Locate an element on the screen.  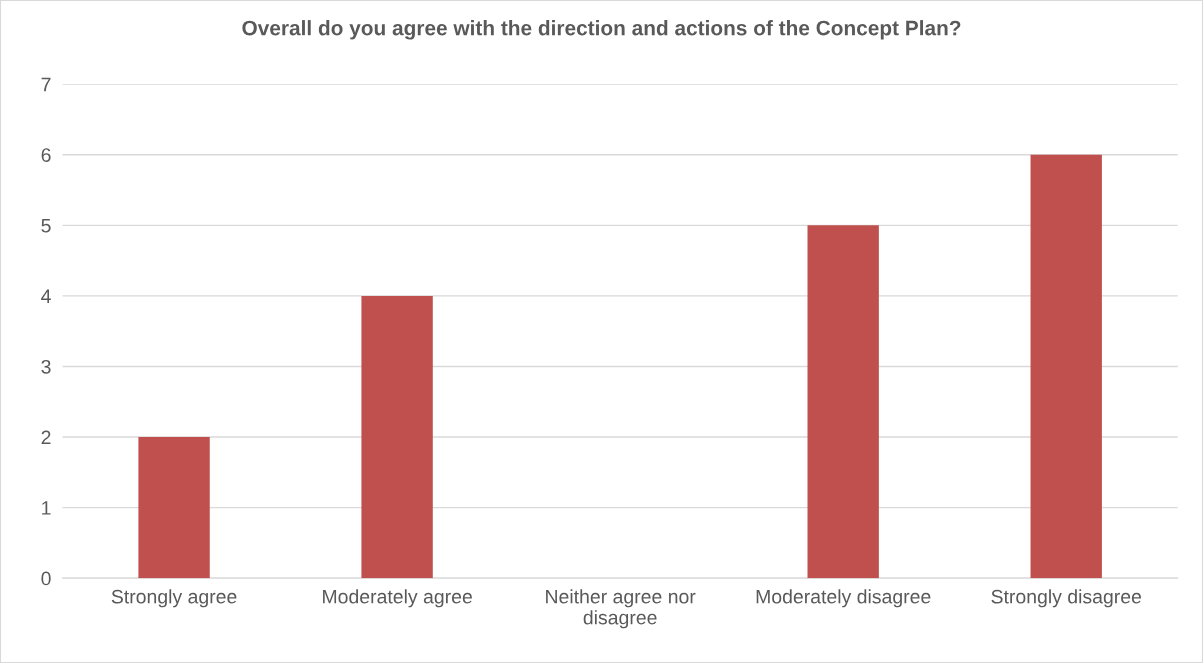
y-tick-label: 3 is located at coordinates (46, 366).